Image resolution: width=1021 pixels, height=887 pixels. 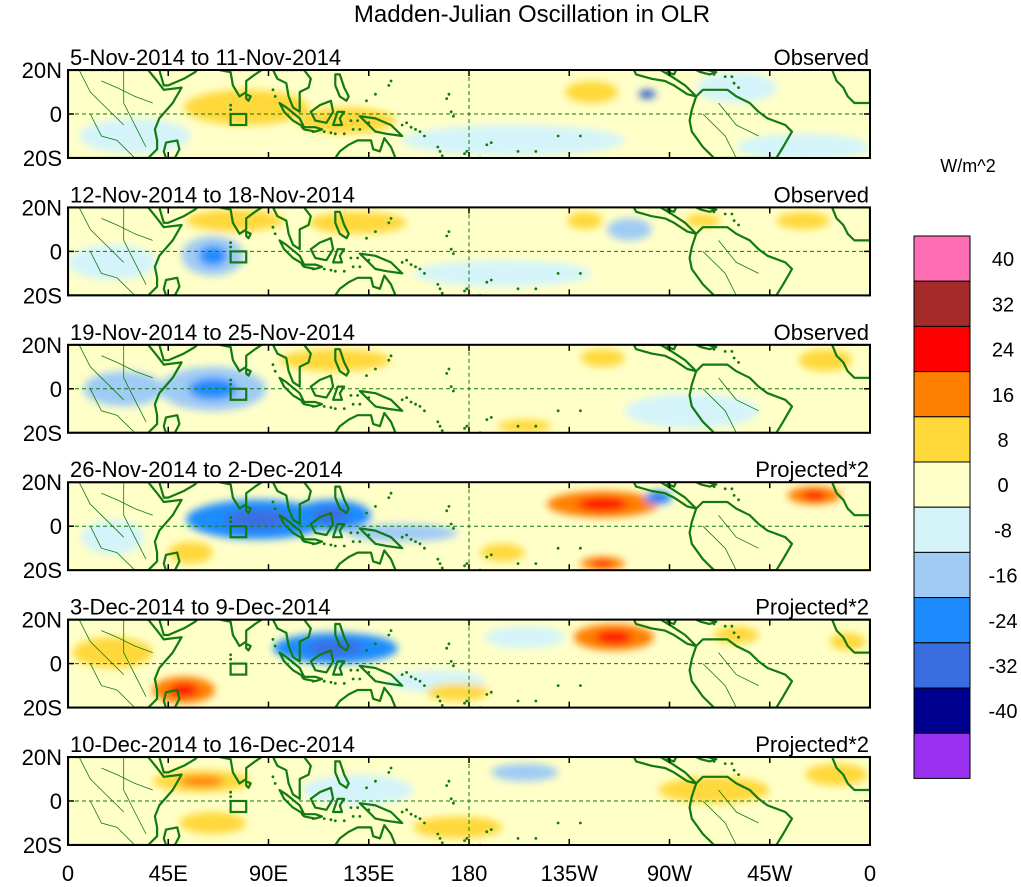 I want to click on x-tick-label: 135E, so click(x=368, y=873).